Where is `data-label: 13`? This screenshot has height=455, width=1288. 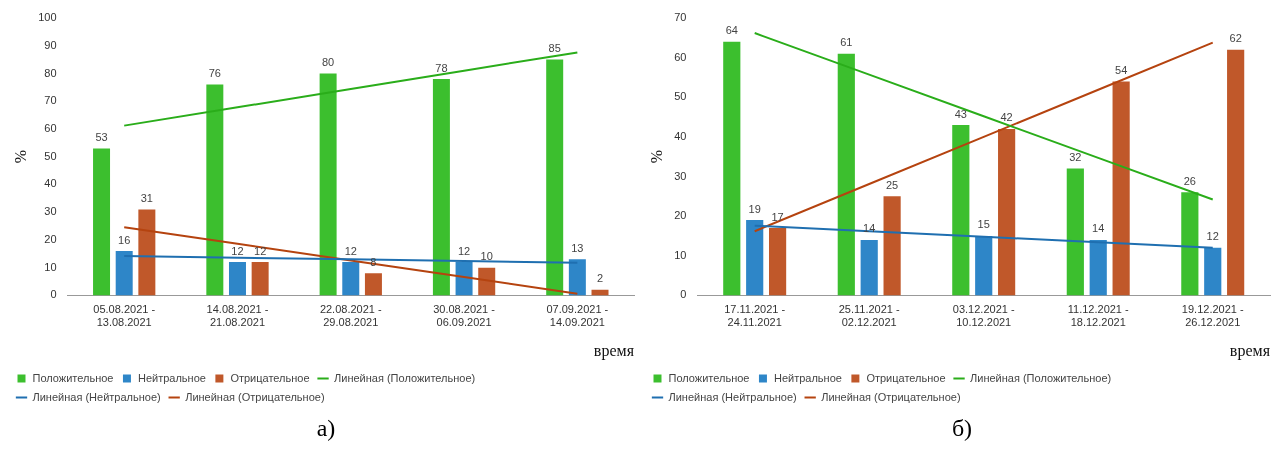 data-label: 13 is located at coordinates (577, 247).